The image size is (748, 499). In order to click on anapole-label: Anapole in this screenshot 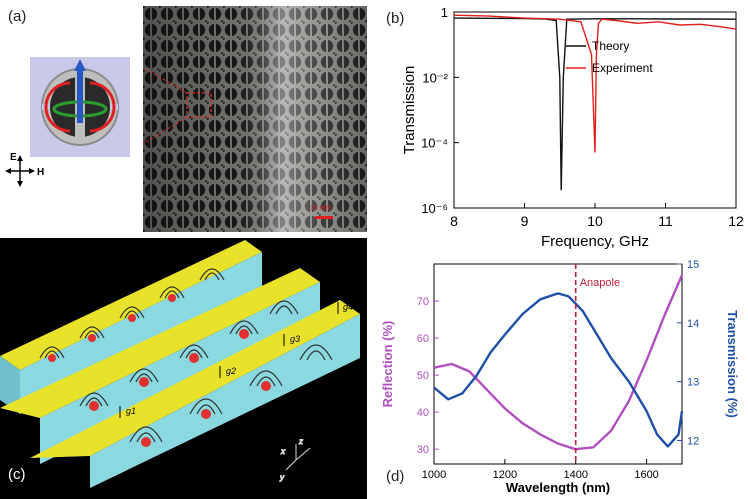, I will do `click(600, 283)`.